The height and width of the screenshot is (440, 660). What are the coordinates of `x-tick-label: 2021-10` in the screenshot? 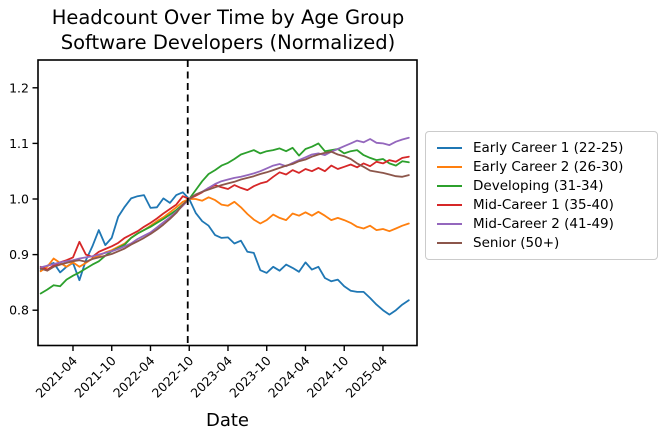 It's located at (95, 377).